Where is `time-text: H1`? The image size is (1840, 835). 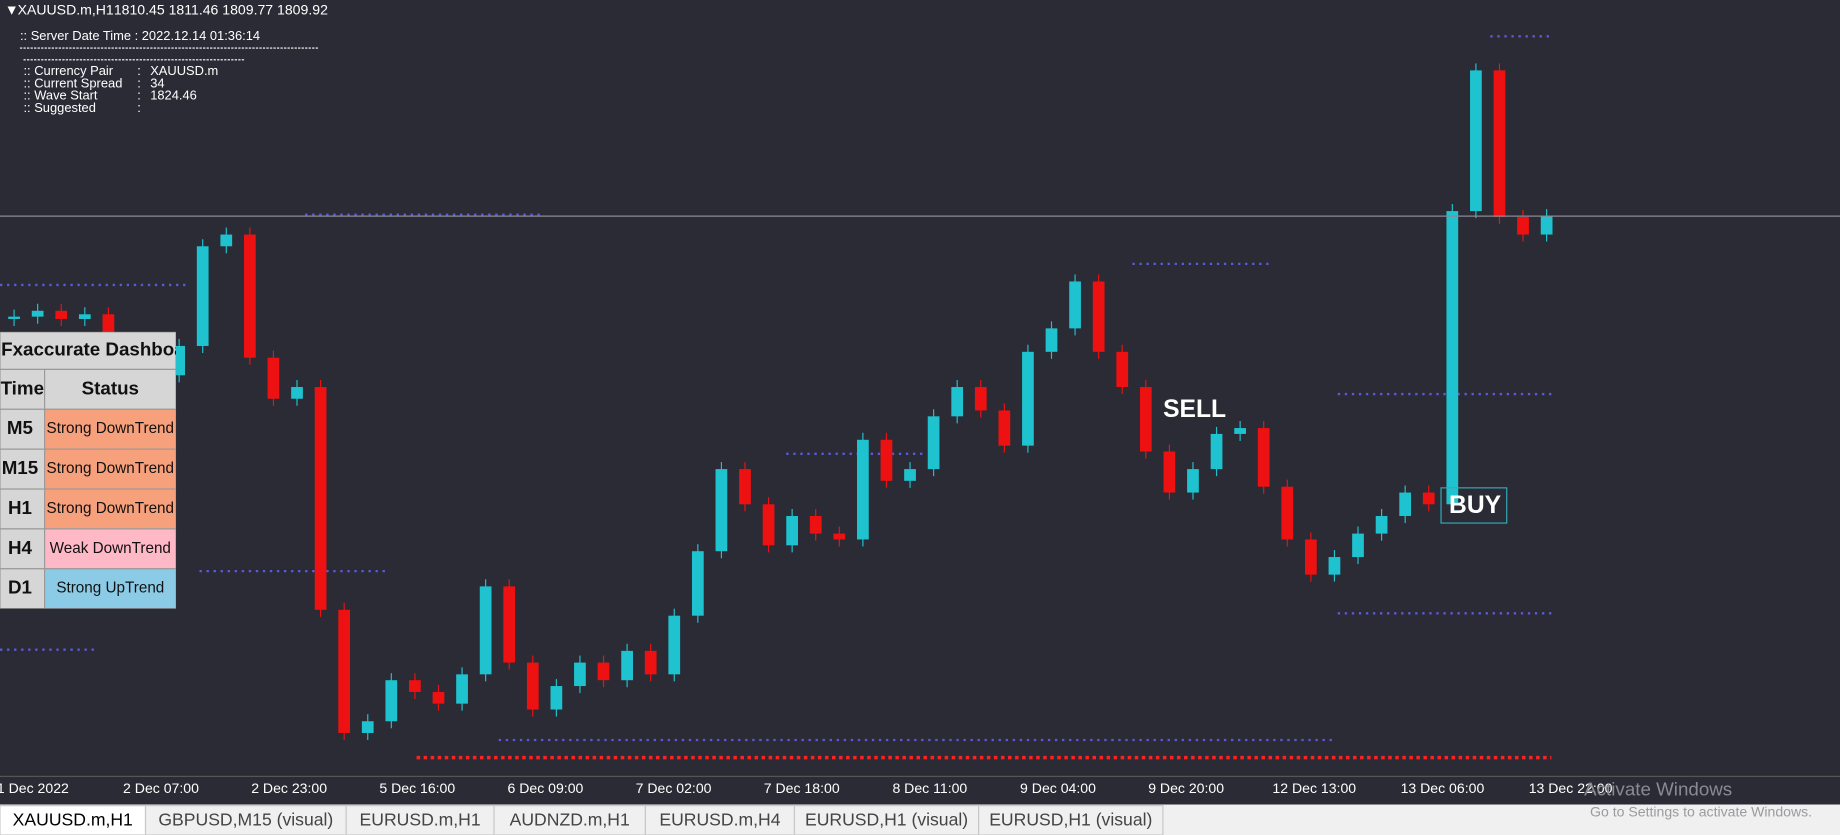 time-text: H1 is located at coordinates (20, 507).